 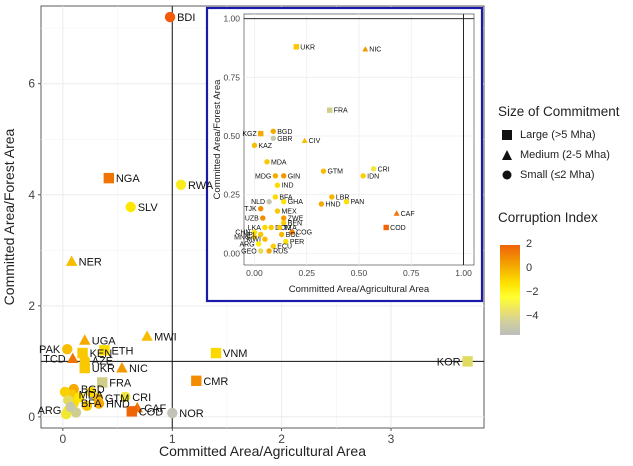 What do you see at coordinates (463, 273) in the screenshot?
I see `inset-x-tick-label: 1.00` at bounding box center [463, 273].